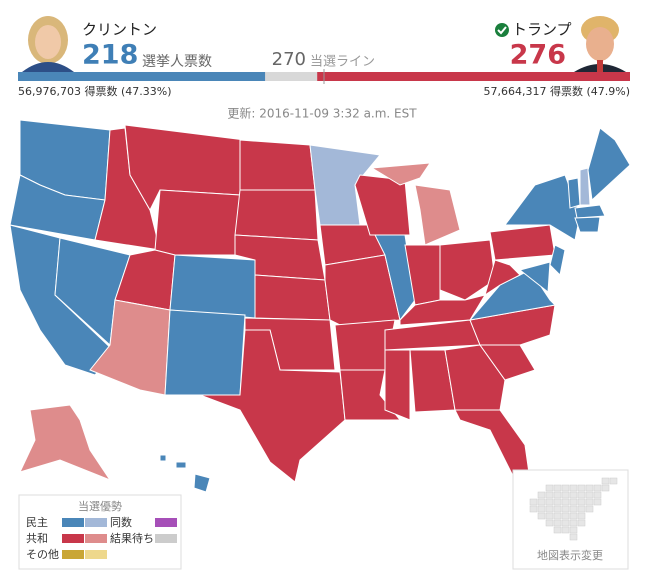 The height and width of the screenshot is (579, 650). I want to click on left-name: クリントン, so click(119, 30).